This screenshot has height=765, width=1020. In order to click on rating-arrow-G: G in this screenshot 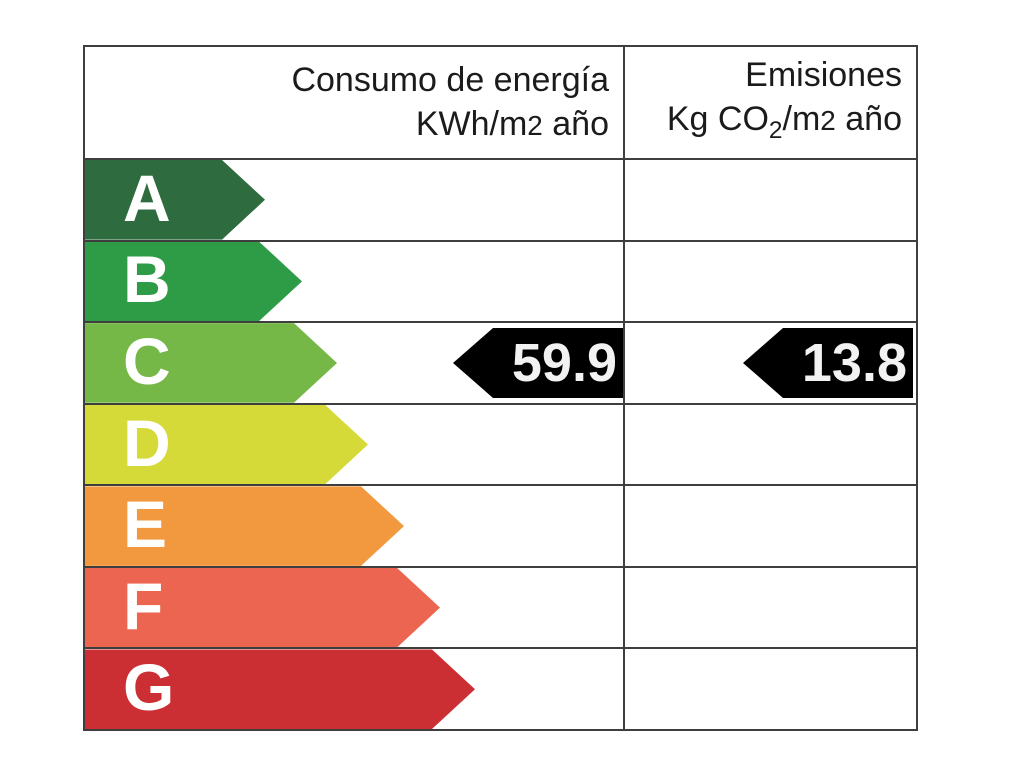, I will do `click(280, 689)`.